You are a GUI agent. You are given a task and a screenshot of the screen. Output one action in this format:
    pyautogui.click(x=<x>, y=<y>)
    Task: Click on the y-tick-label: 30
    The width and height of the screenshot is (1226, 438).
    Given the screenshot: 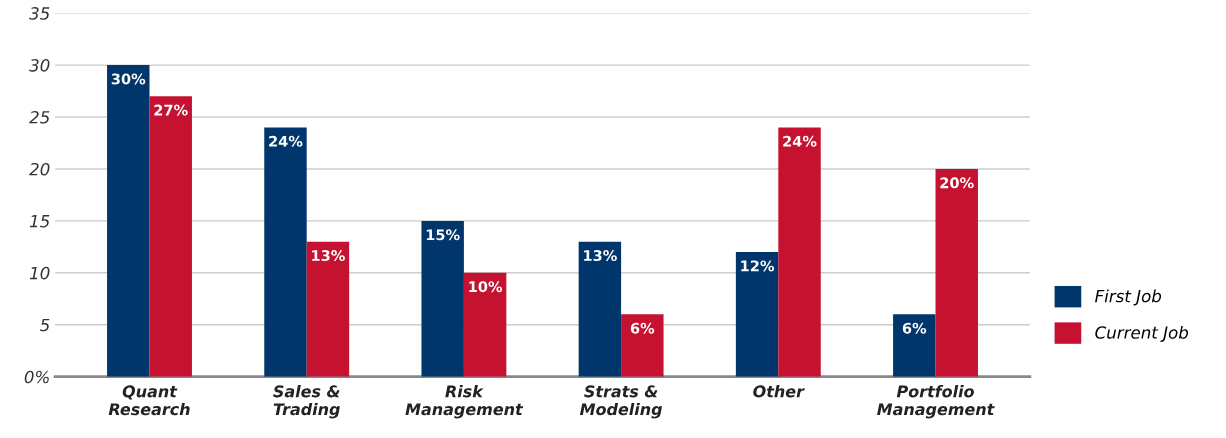 What is the action you would take?
    pyautogui.click(x=39, y=65)
    